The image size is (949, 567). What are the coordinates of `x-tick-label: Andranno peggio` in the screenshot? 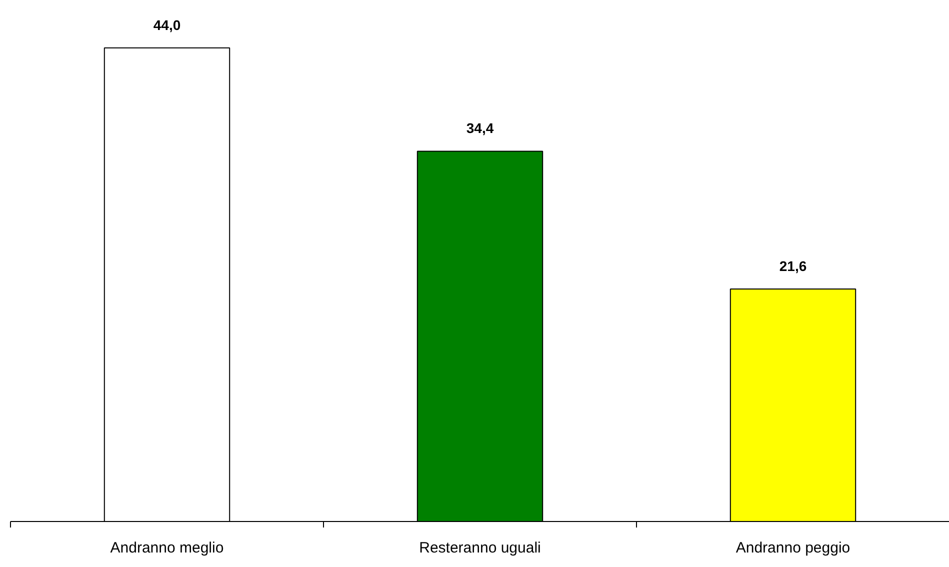 It's located at (793, 548).